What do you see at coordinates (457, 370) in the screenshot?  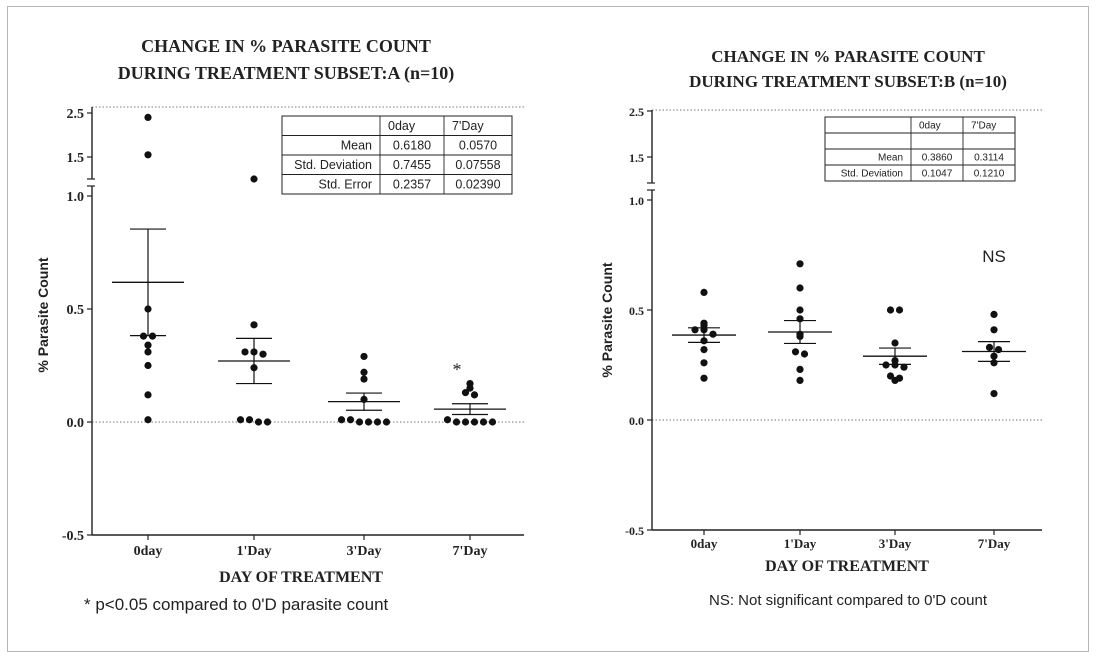 I see `significance-annotation: *` at bounding box center [457, 370].